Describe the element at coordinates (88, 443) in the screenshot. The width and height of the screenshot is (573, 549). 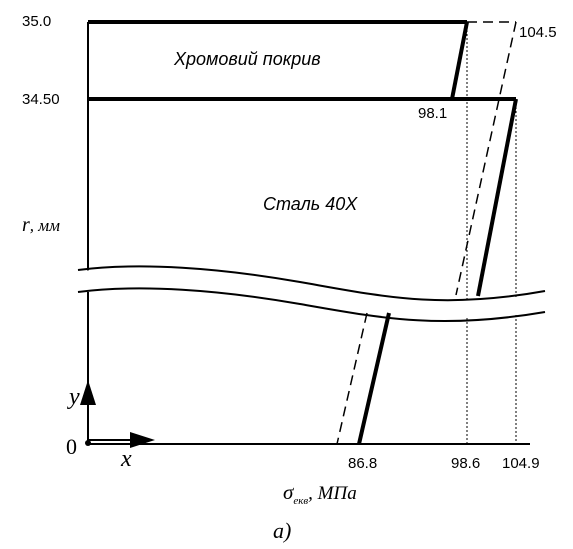
I see `origin-dot` at that location.